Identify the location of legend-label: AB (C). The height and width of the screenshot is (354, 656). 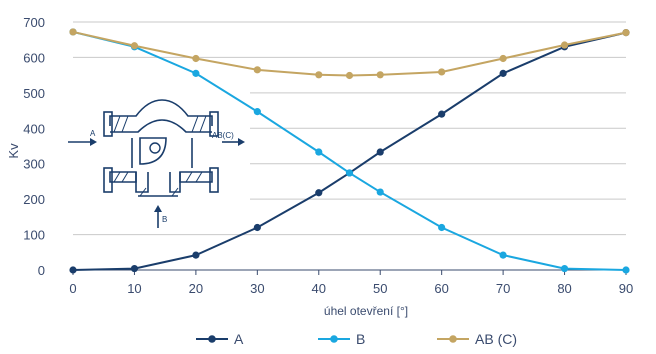
(496, 339).